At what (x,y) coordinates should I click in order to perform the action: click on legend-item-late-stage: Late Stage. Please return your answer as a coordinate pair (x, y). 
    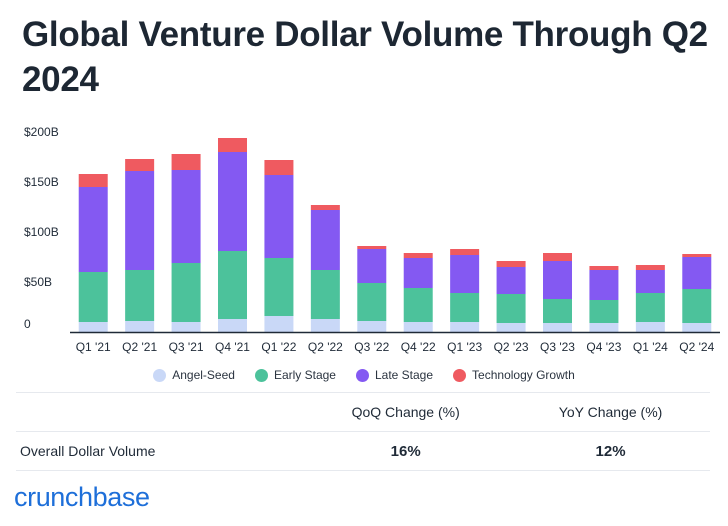
    Looking at the image, I should click on (394, 375).